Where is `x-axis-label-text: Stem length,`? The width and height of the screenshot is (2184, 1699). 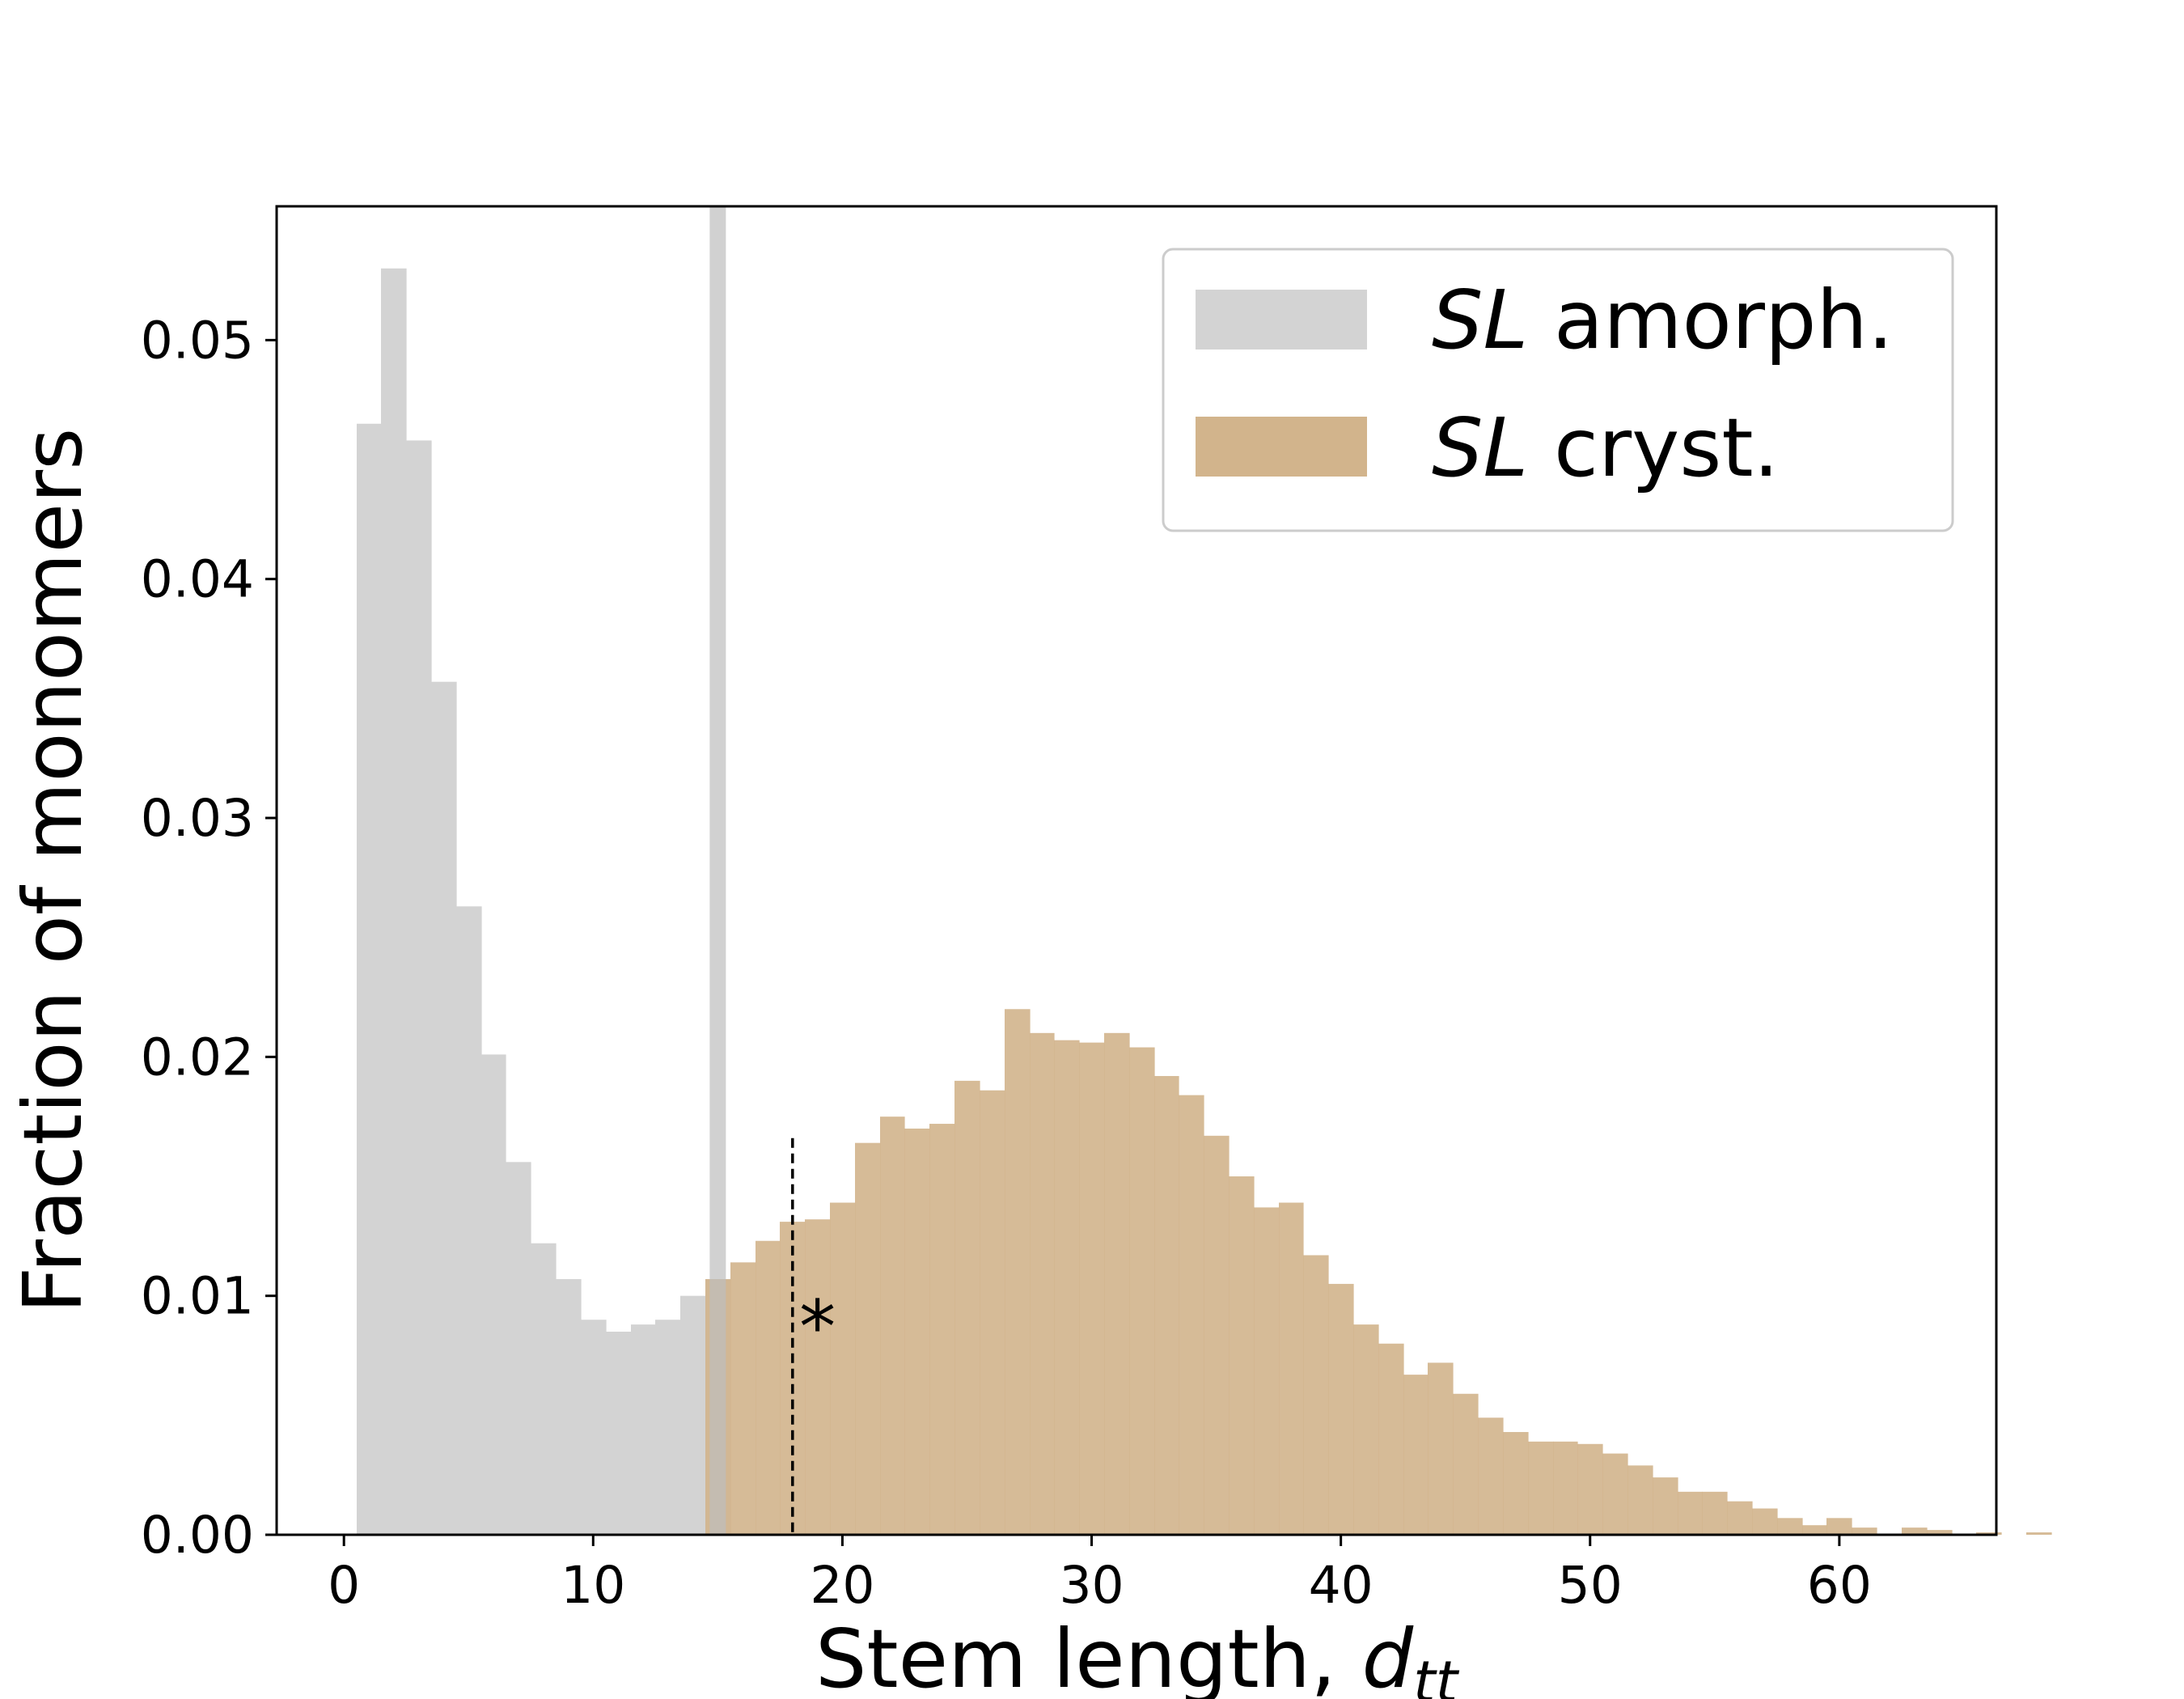
x-axis-label-text: Stem length, is located at coordinates (1088, 1655).